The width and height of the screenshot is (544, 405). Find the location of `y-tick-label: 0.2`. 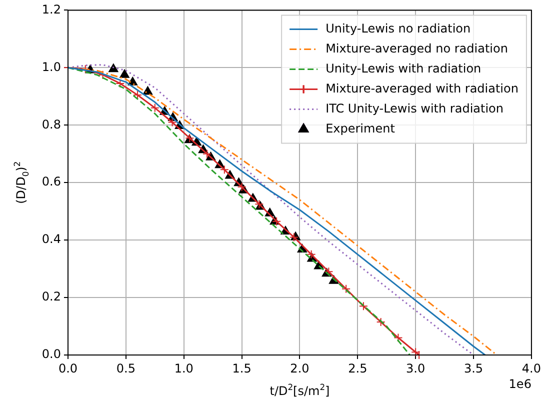

y-tick-label: 0.2 is located at coordinates (51, 297).